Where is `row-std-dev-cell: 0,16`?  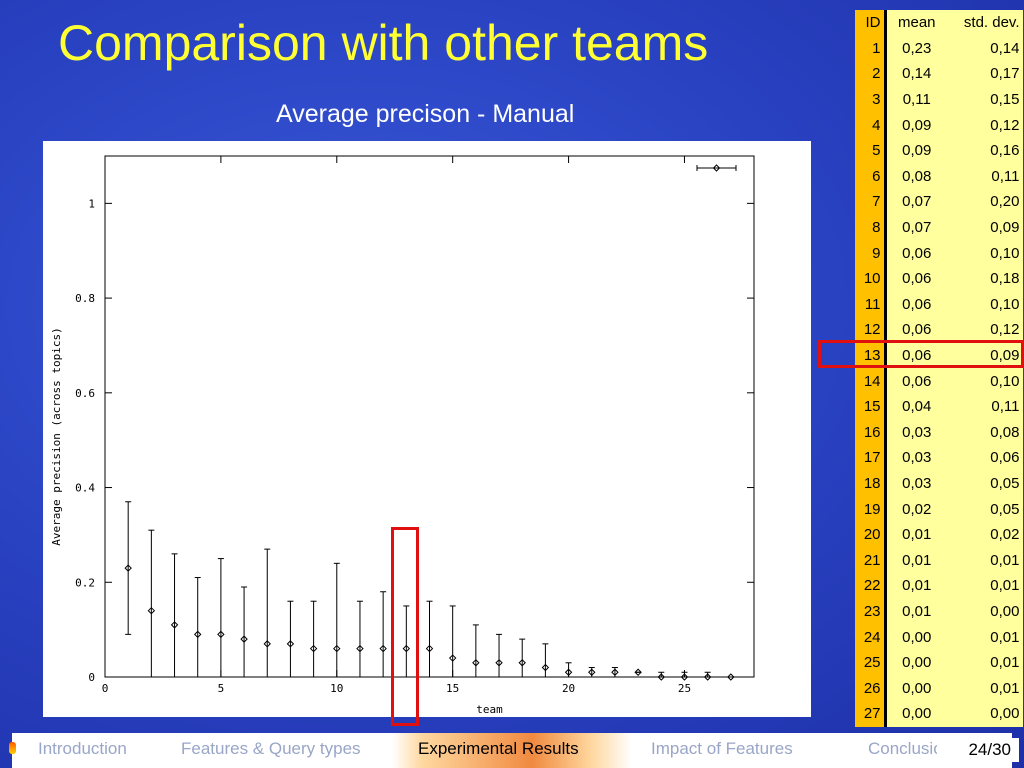
row-std-dev-cell: 0,16 is located at coordinates (985, 150).